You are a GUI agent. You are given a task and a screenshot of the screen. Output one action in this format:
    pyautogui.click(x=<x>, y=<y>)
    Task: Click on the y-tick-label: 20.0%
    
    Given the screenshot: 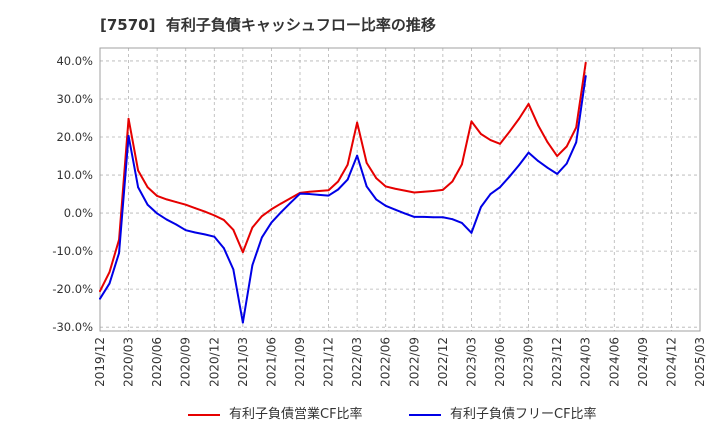 What is the action you would take?
    pyautogui.click(x=74, y=137)
    